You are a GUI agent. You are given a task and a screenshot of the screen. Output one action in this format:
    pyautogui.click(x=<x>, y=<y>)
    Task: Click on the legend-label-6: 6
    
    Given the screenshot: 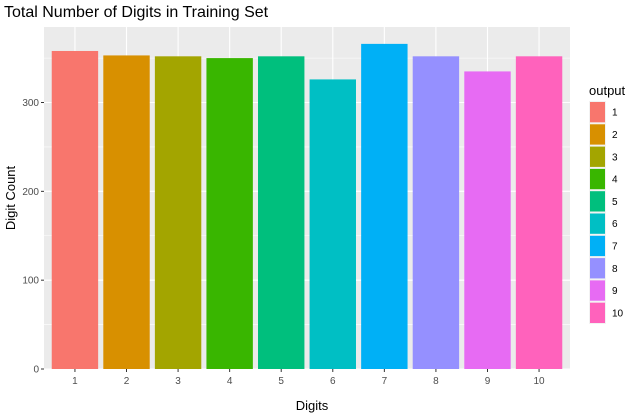 What is the action you would take?
    pyautogui.click(x=615, y=224)
    